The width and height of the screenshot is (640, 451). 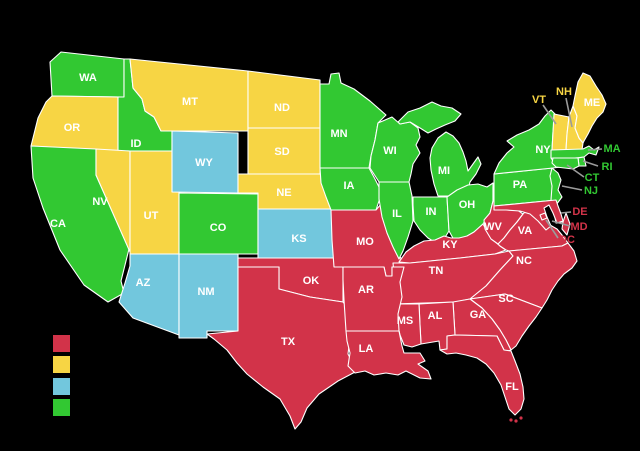 What do you see at coordinates (578, 227) in the screenshot?
I see `callout-label-md: MD` at bounding box center [578, 227].